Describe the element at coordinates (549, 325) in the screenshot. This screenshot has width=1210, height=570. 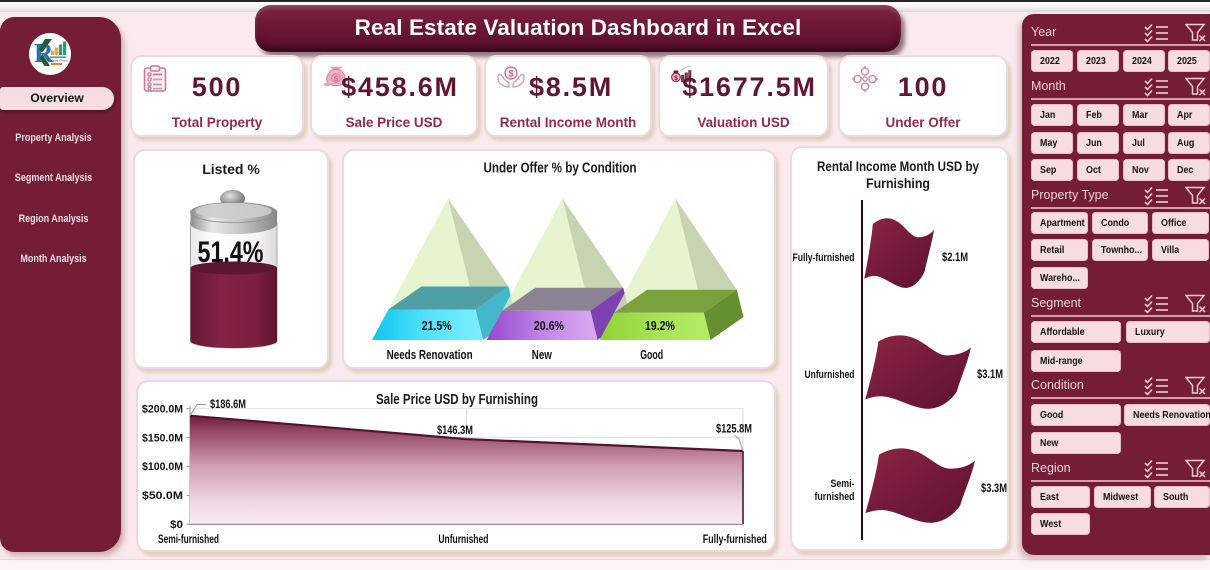
I see `svg-text: 20.6%` at that location.